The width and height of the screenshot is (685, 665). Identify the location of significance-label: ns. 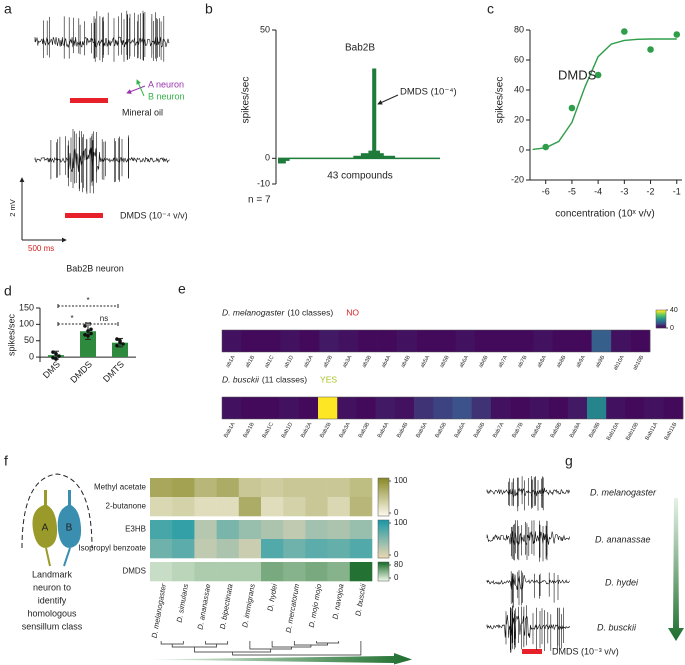
(104, 318).